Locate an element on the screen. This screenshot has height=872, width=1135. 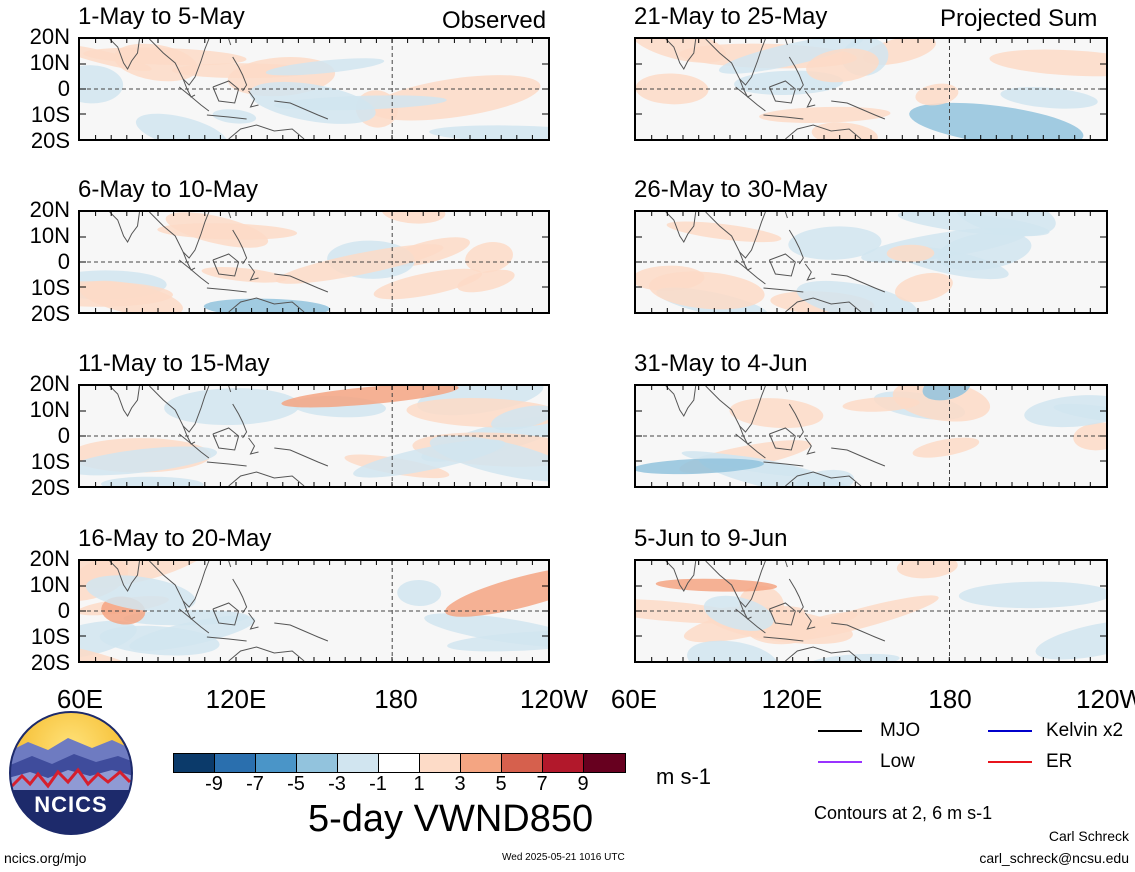
legend-low-label: Low is located at coordinates (897, 761).